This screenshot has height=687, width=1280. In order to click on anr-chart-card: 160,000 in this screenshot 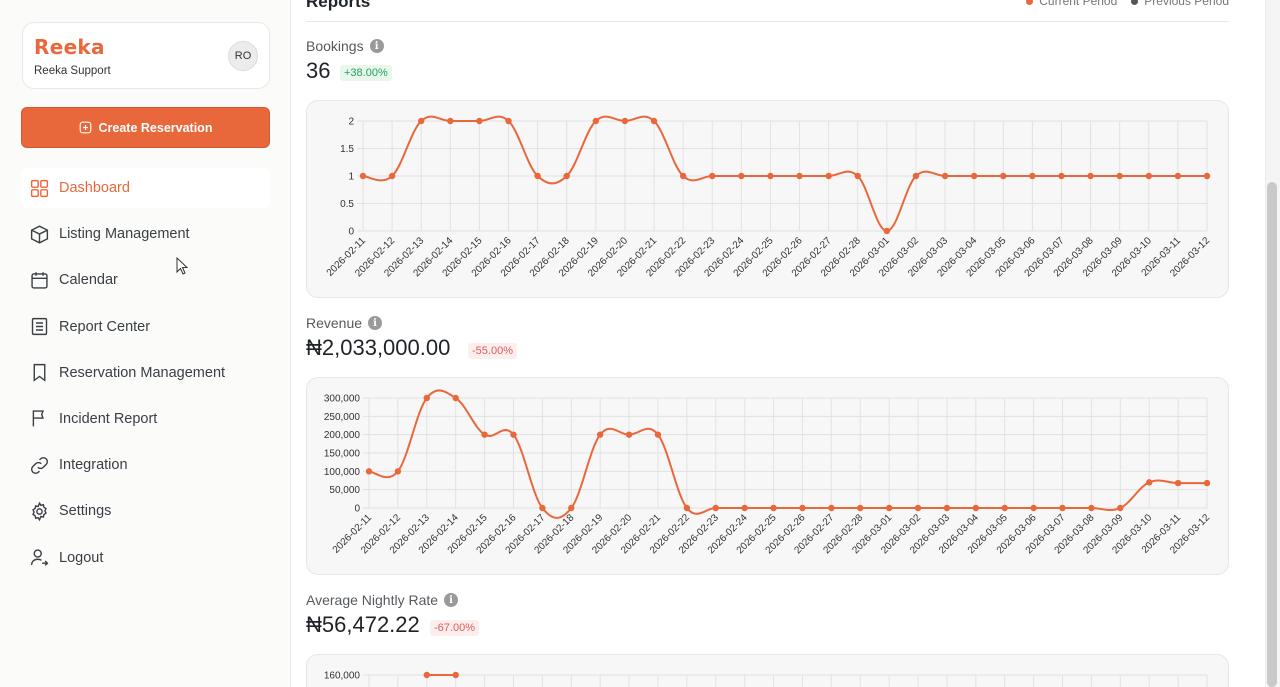, I will do `click(767, 670)`.